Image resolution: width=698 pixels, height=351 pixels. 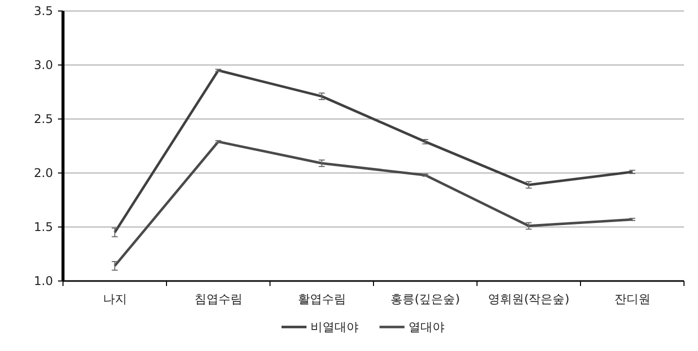 I want to click on legend-label: 비열대야, so click(x=334, y=327).